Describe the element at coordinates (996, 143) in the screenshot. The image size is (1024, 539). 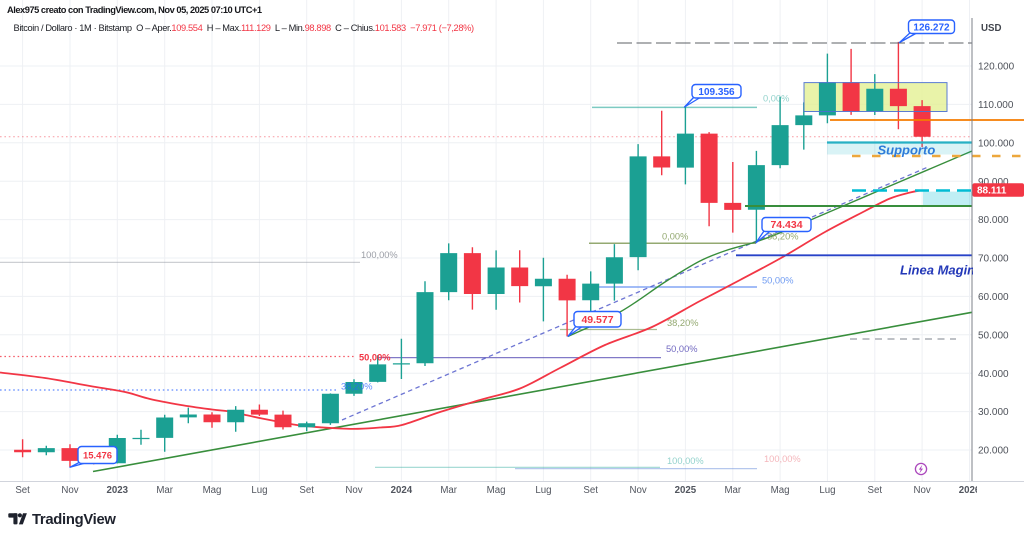
I see `svg-text: 100.000` at that location.